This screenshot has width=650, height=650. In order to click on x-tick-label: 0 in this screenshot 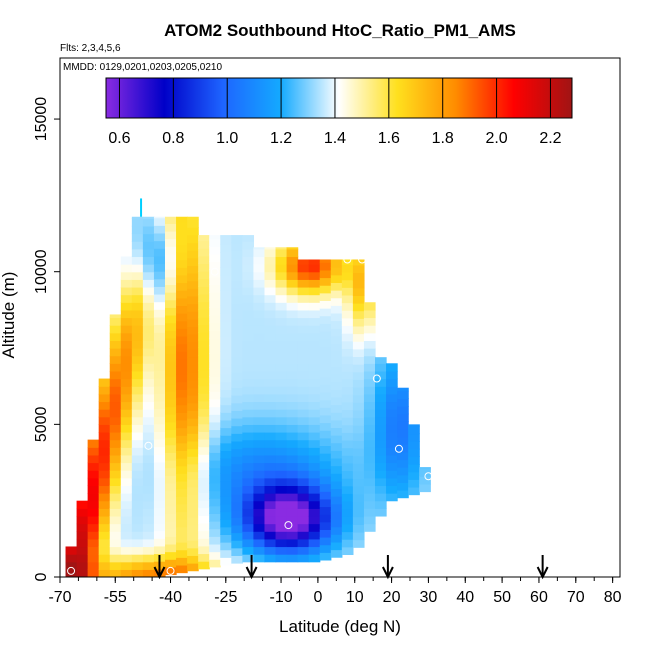, I will do `click(317, 597)`.